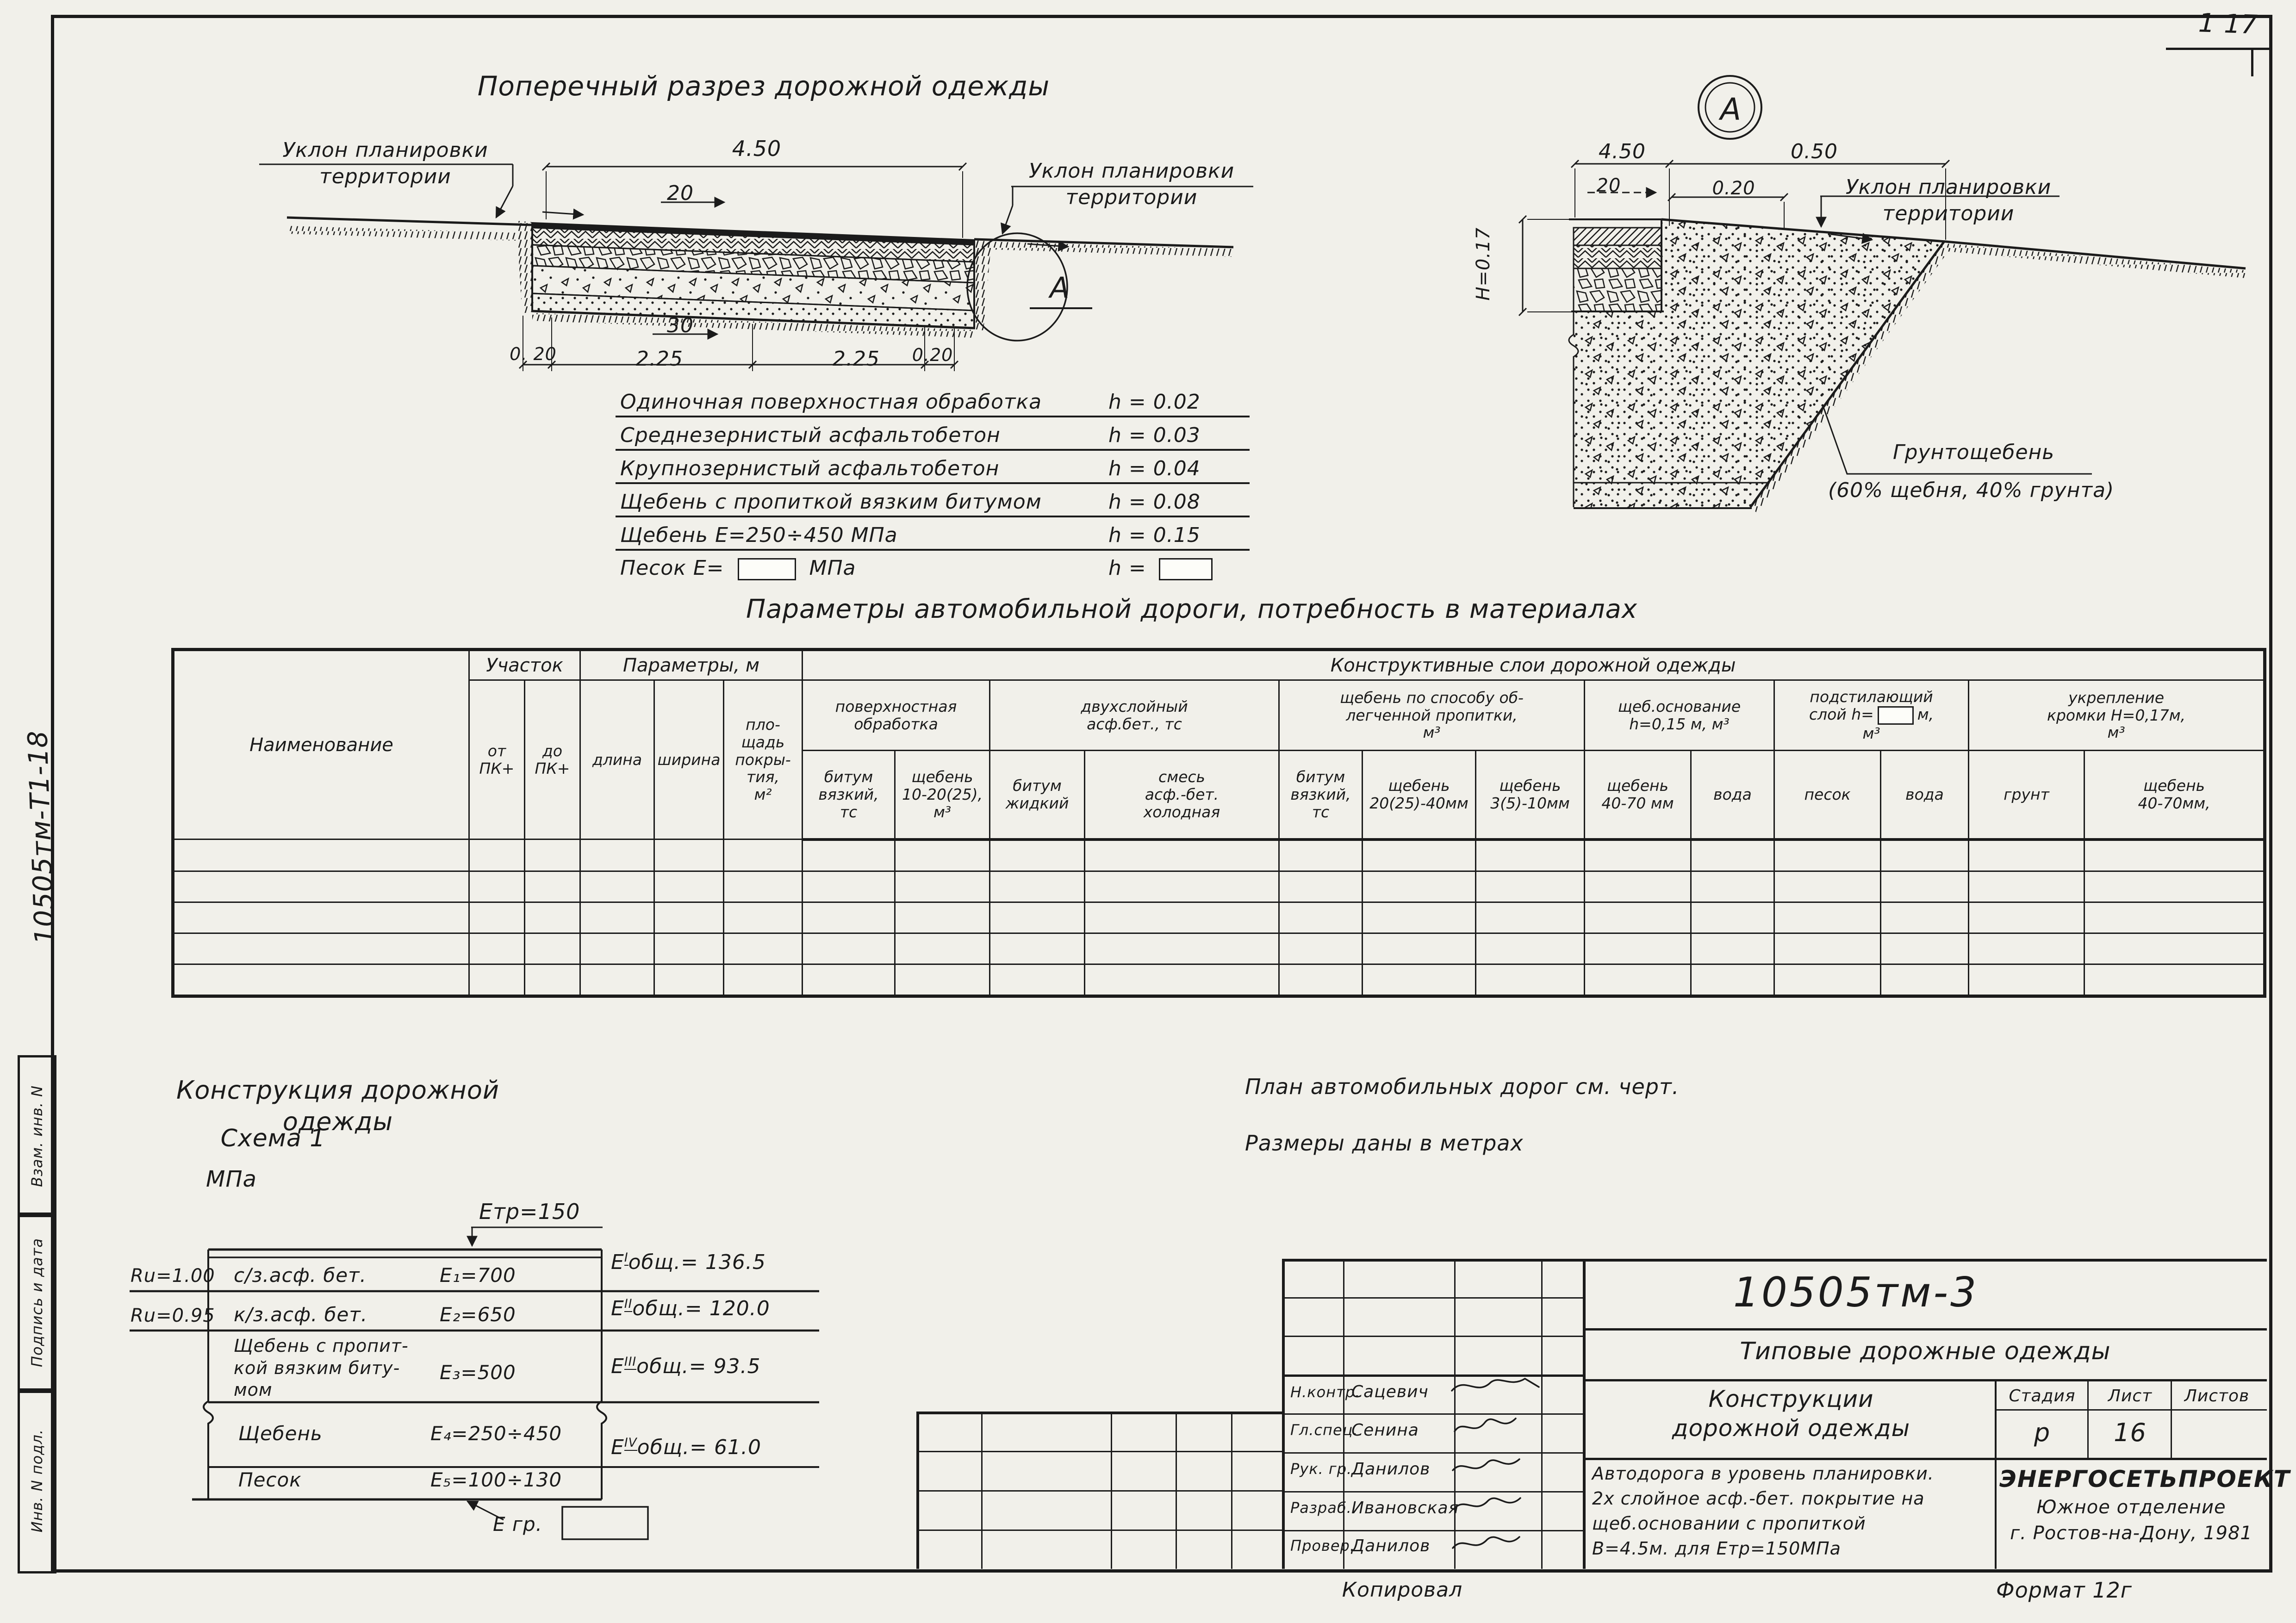 The height and width of the screenshot is (1623, 2296). Describe the element at coordinates (1925, 1351) in the screenshot. I see `doc-title: Типовые дорожные одежды` at that location.